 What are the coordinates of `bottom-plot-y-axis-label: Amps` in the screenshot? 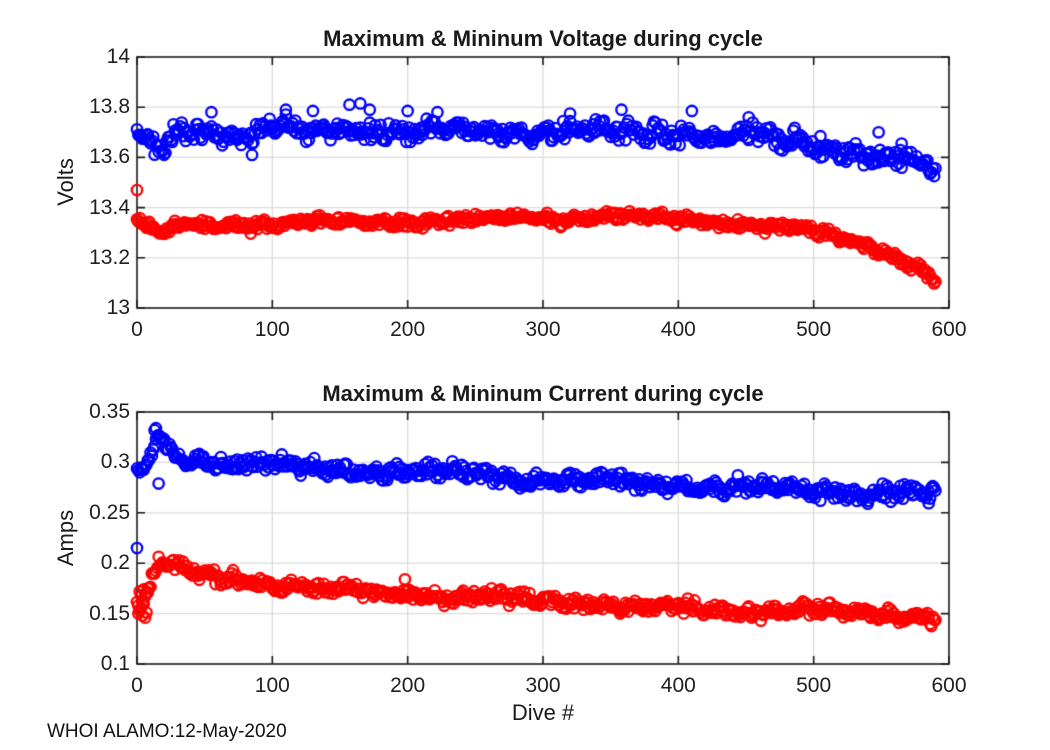 It's located at (65, 538).